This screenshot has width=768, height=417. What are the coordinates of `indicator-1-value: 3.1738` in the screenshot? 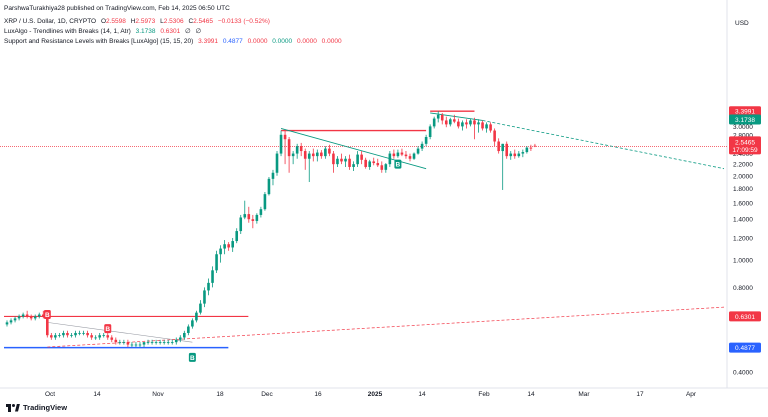 It's located at (145, 31).